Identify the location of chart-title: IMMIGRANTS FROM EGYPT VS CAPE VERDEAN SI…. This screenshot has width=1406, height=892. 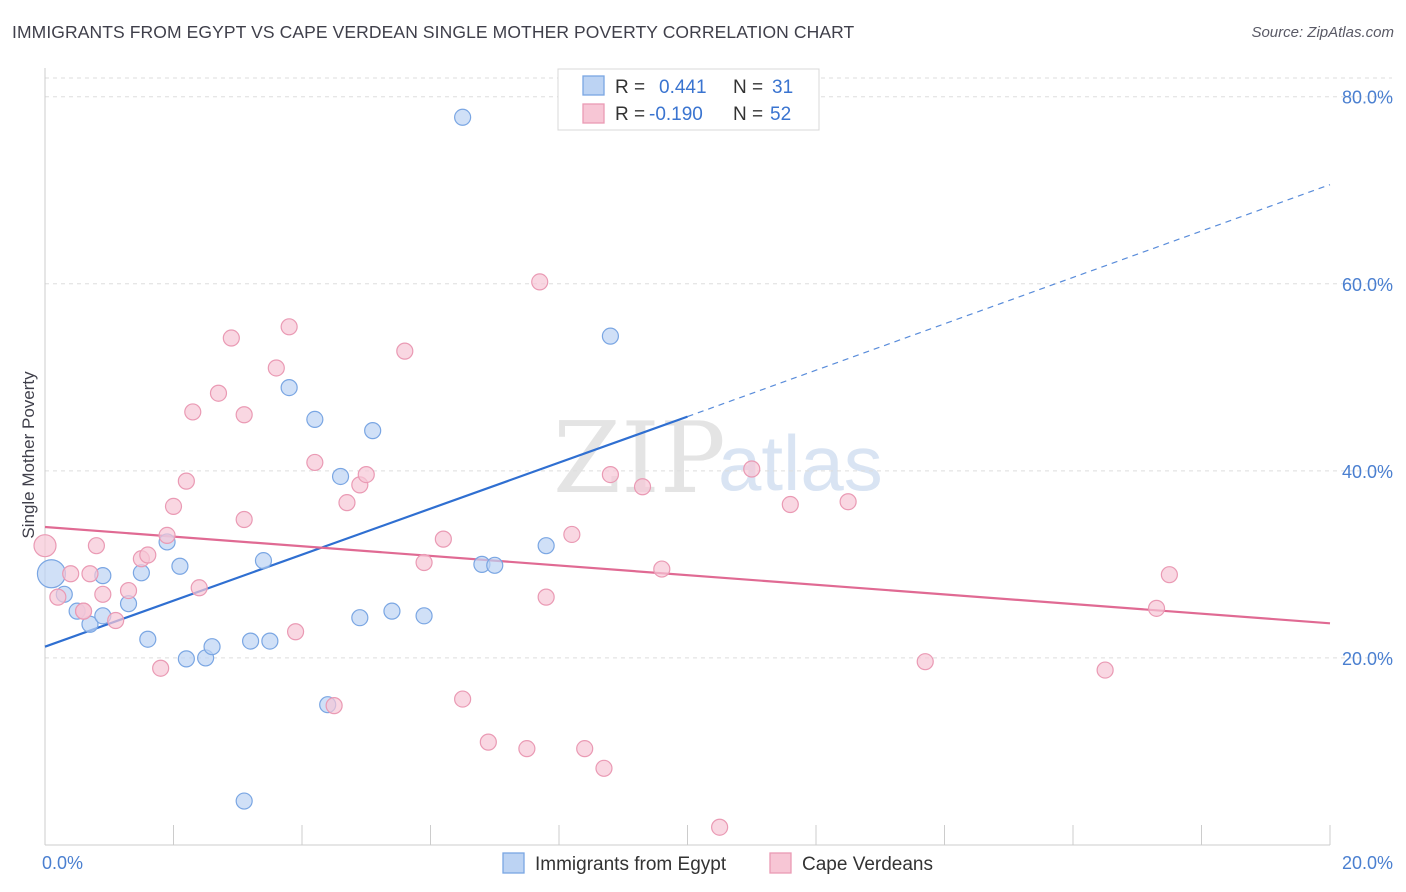
(433, 32).